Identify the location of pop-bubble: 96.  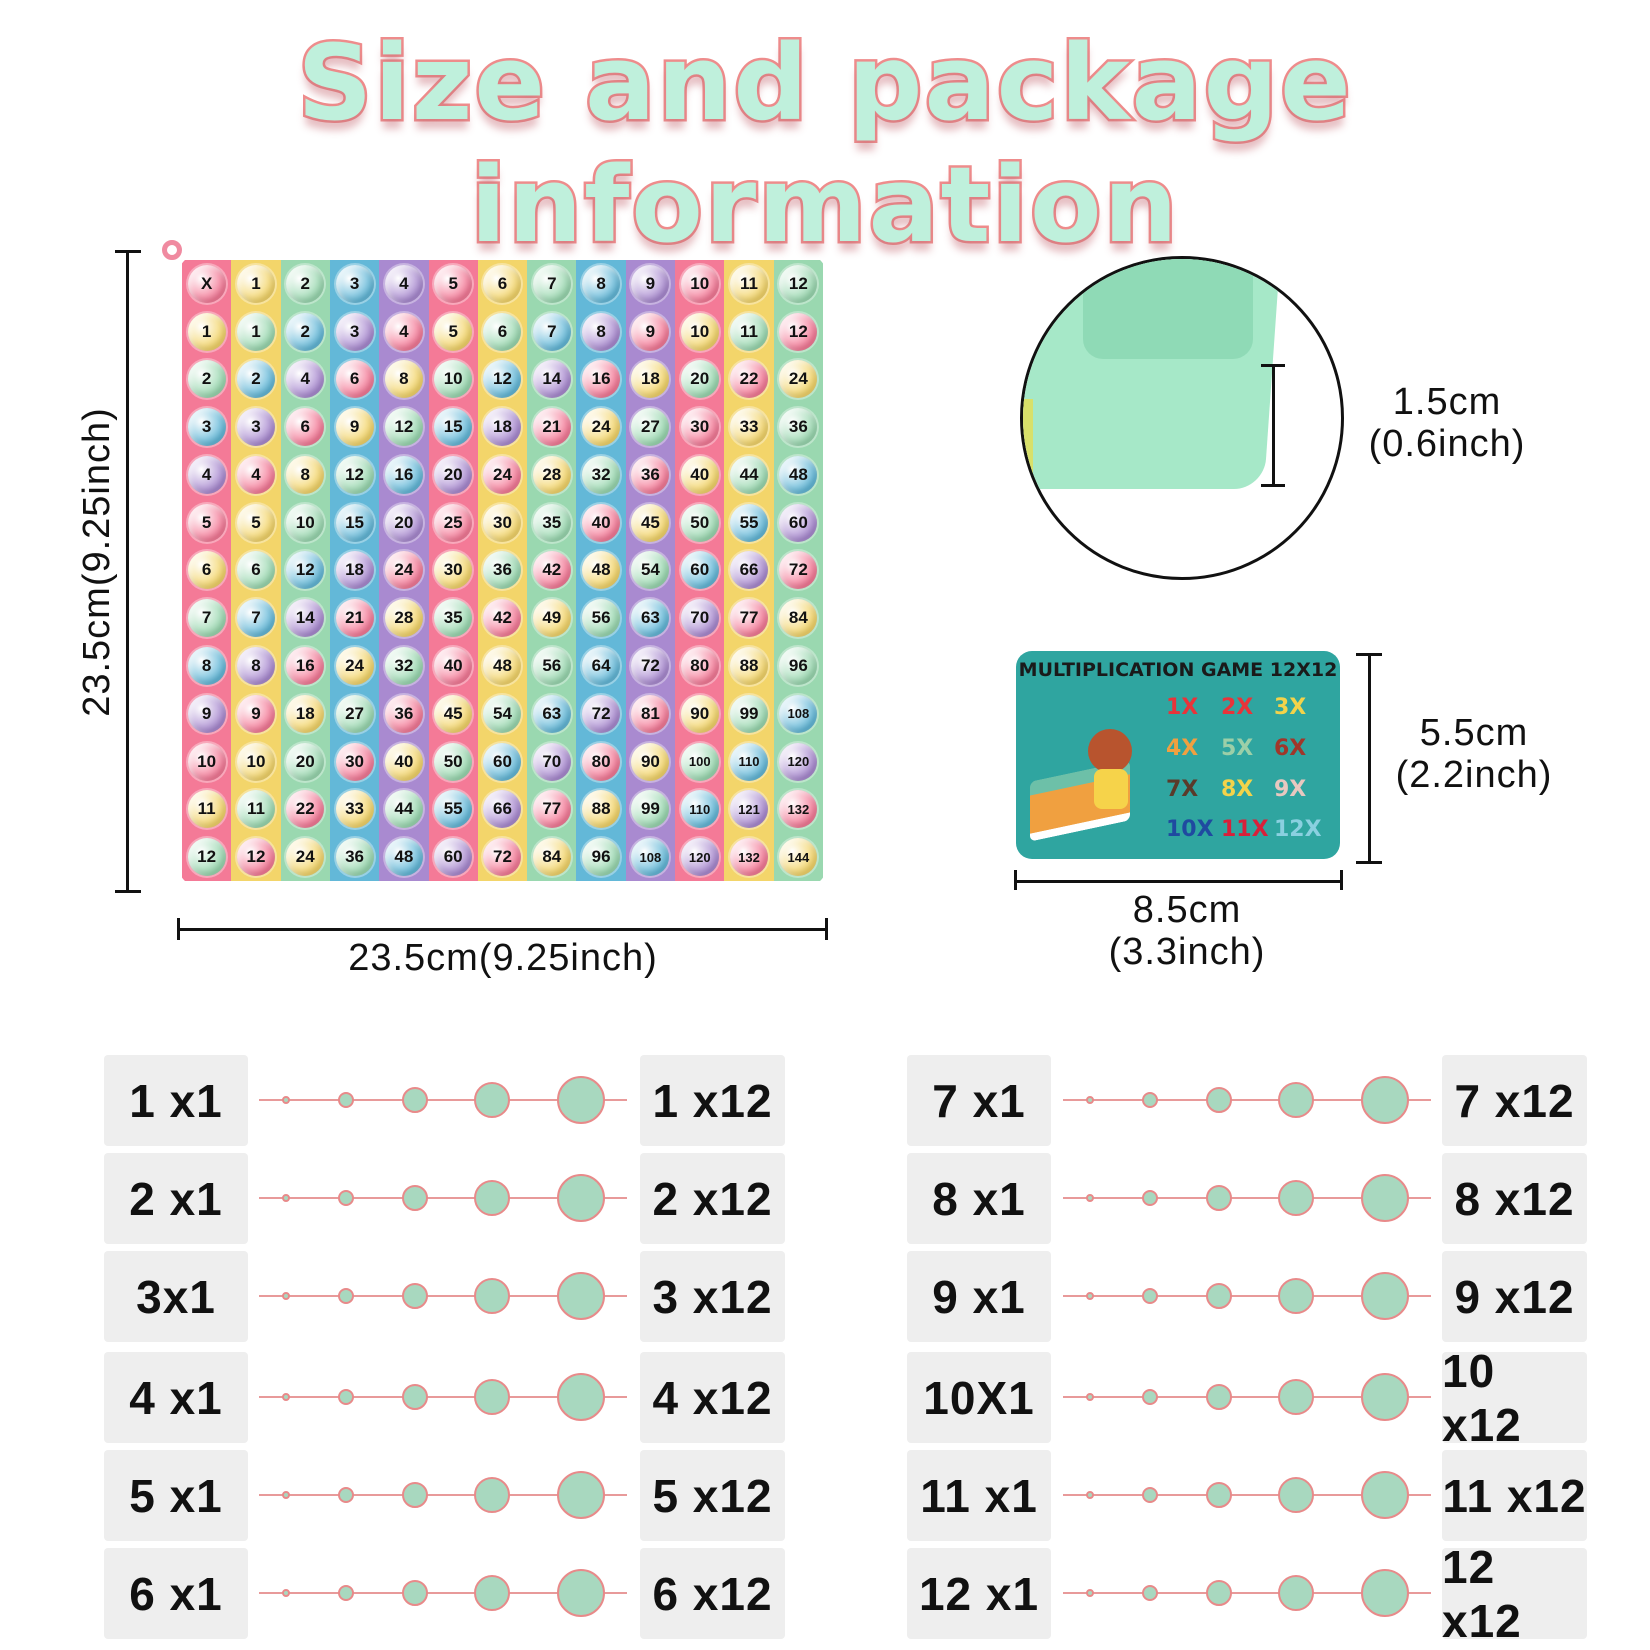
(798, 666).